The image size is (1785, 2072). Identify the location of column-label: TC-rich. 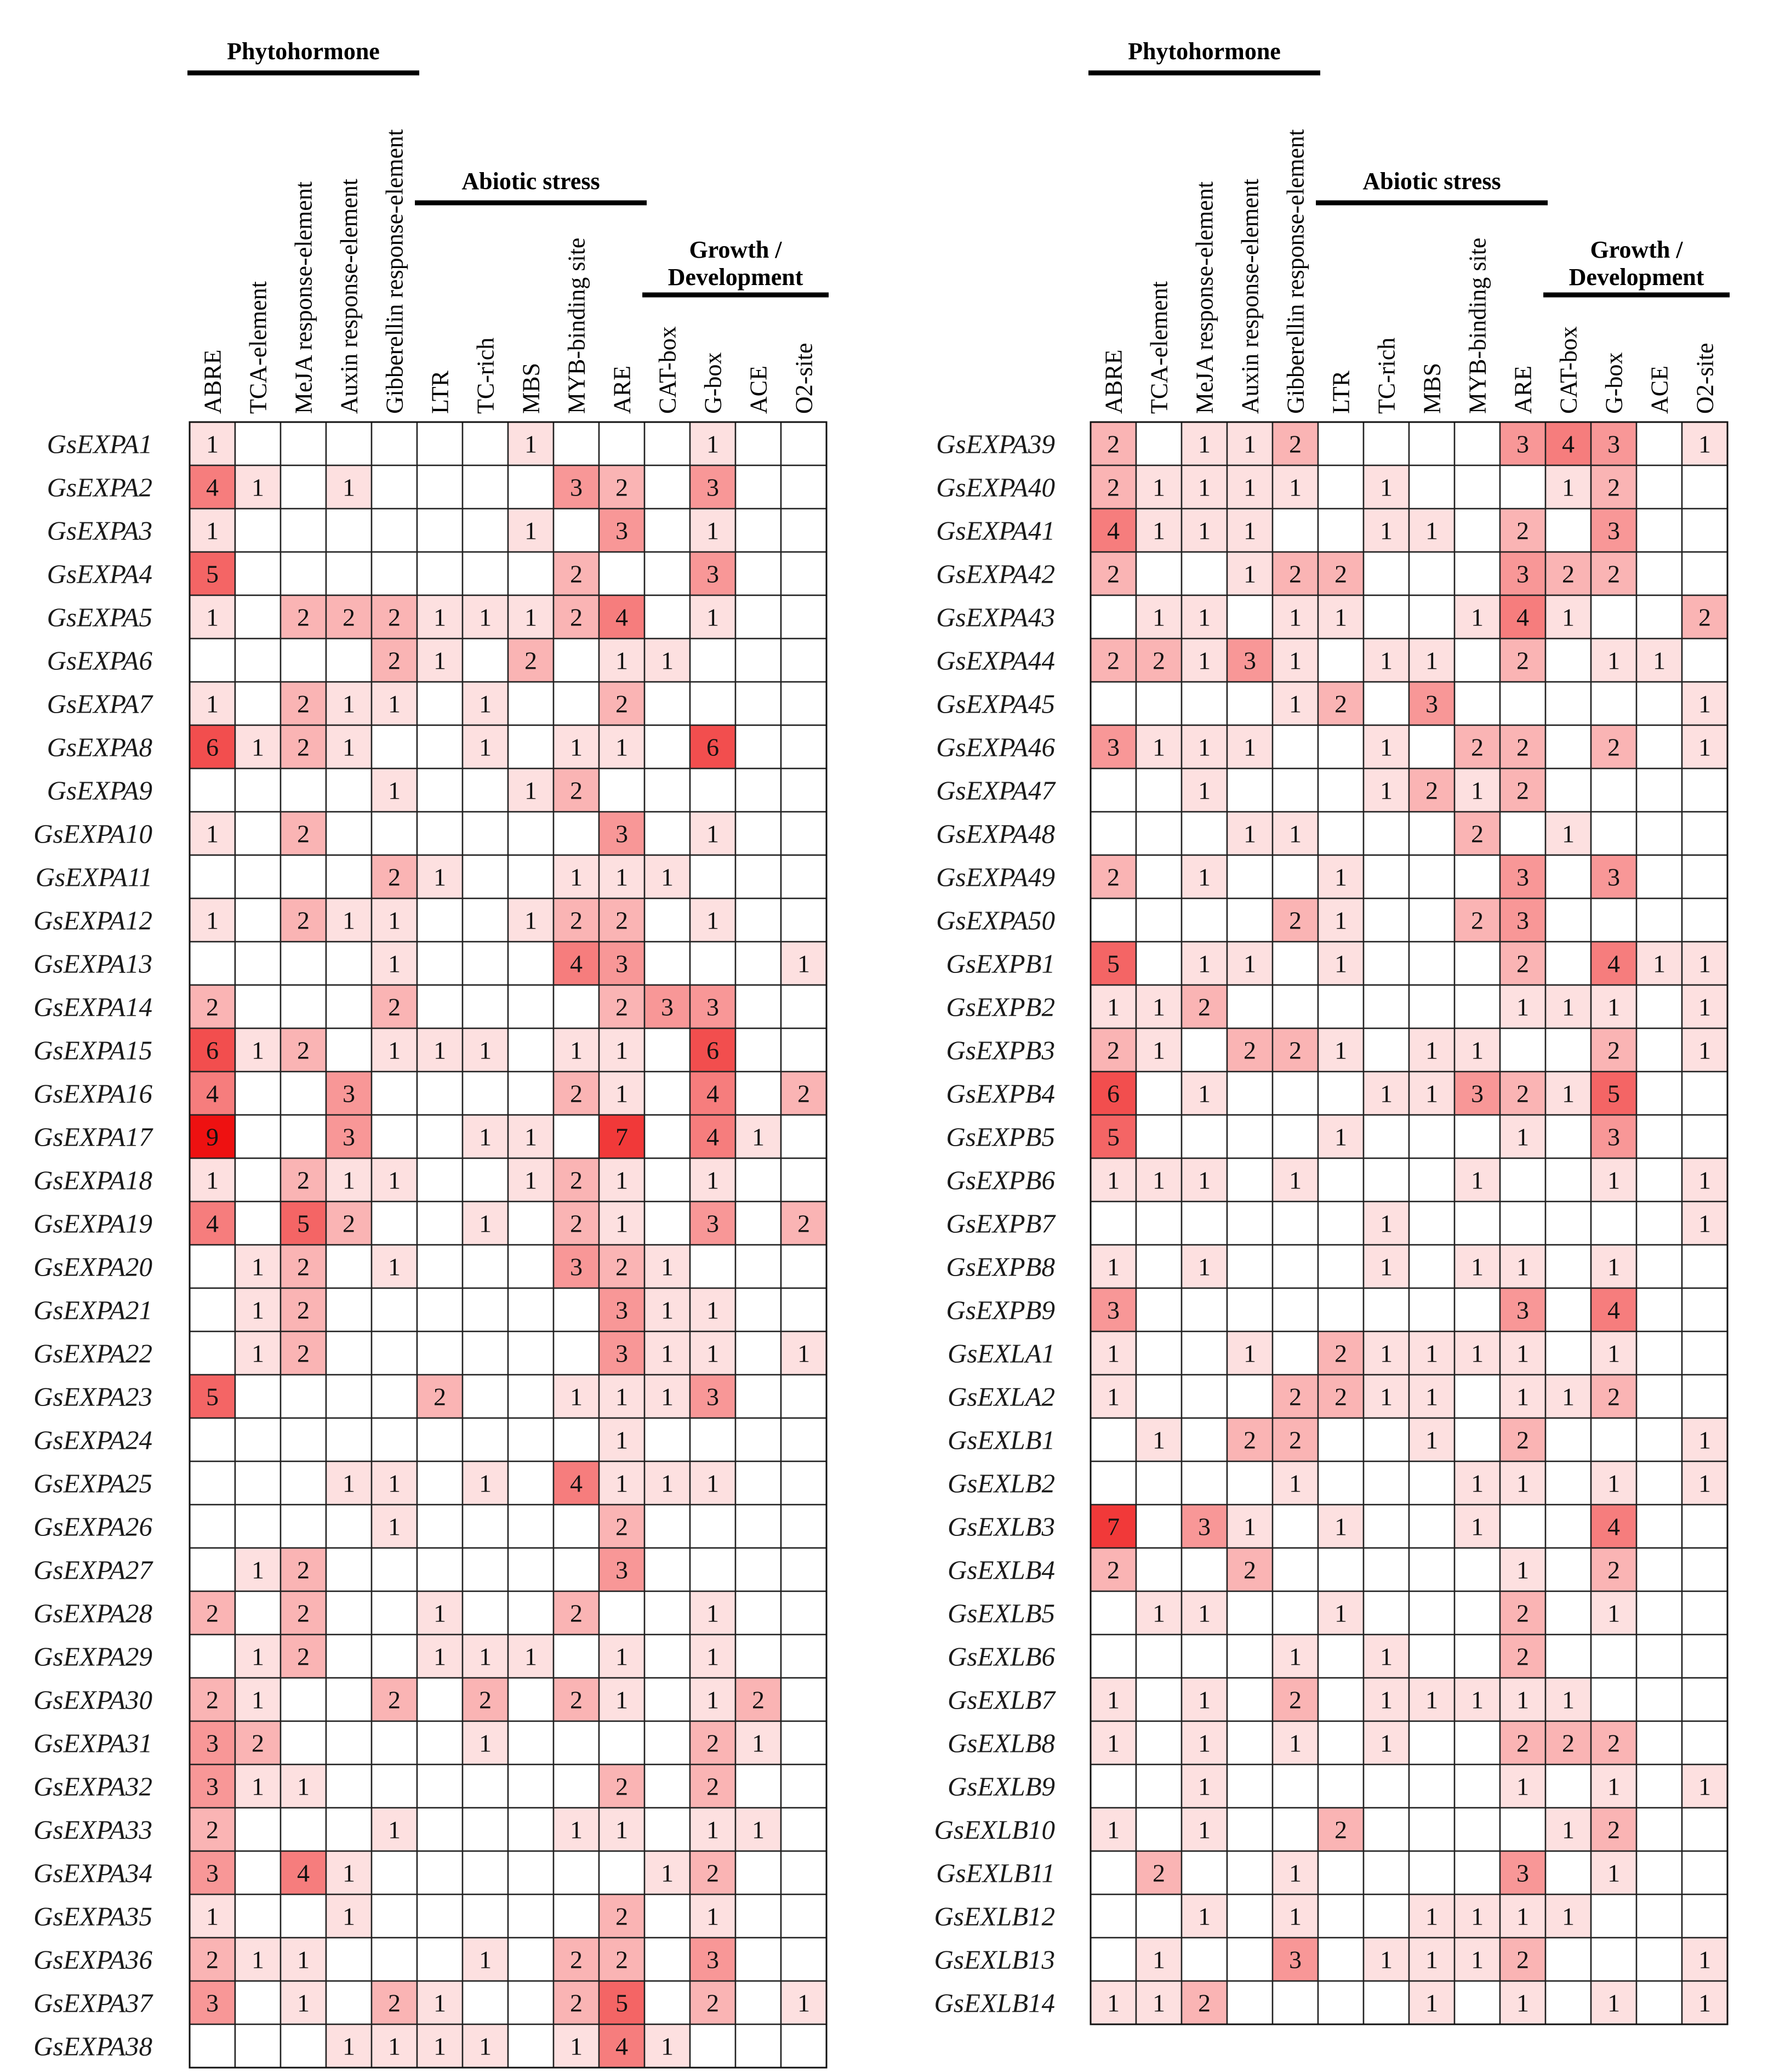
(485, 376).